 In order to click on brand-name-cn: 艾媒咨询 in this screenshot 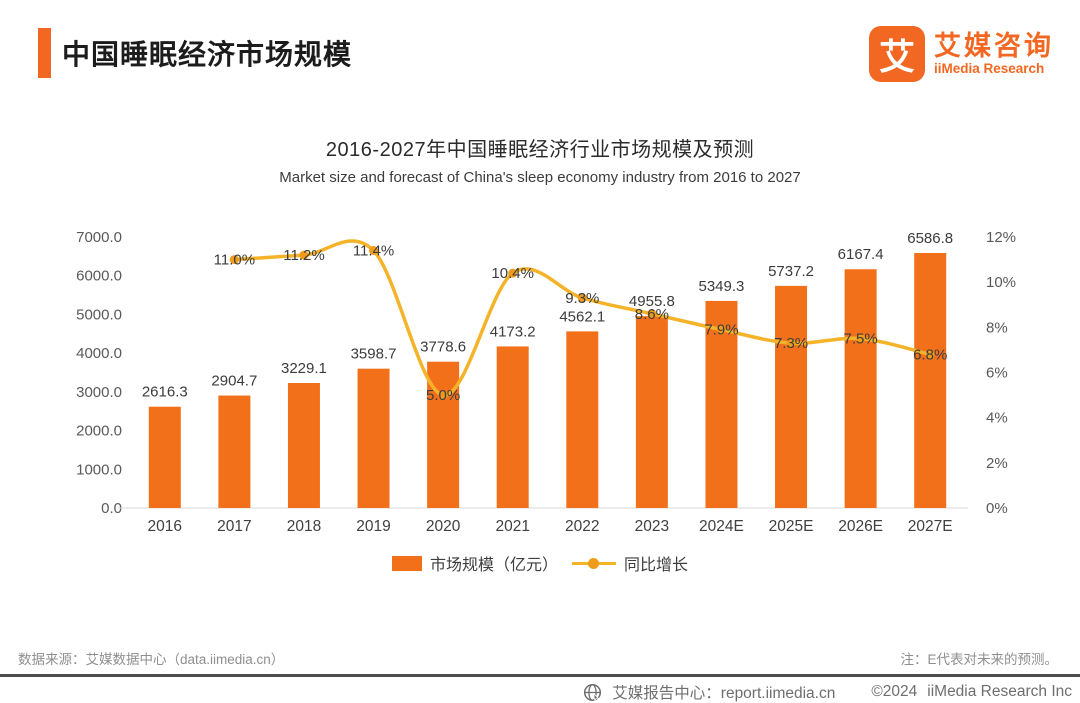, I will do `click(994, 45)`.